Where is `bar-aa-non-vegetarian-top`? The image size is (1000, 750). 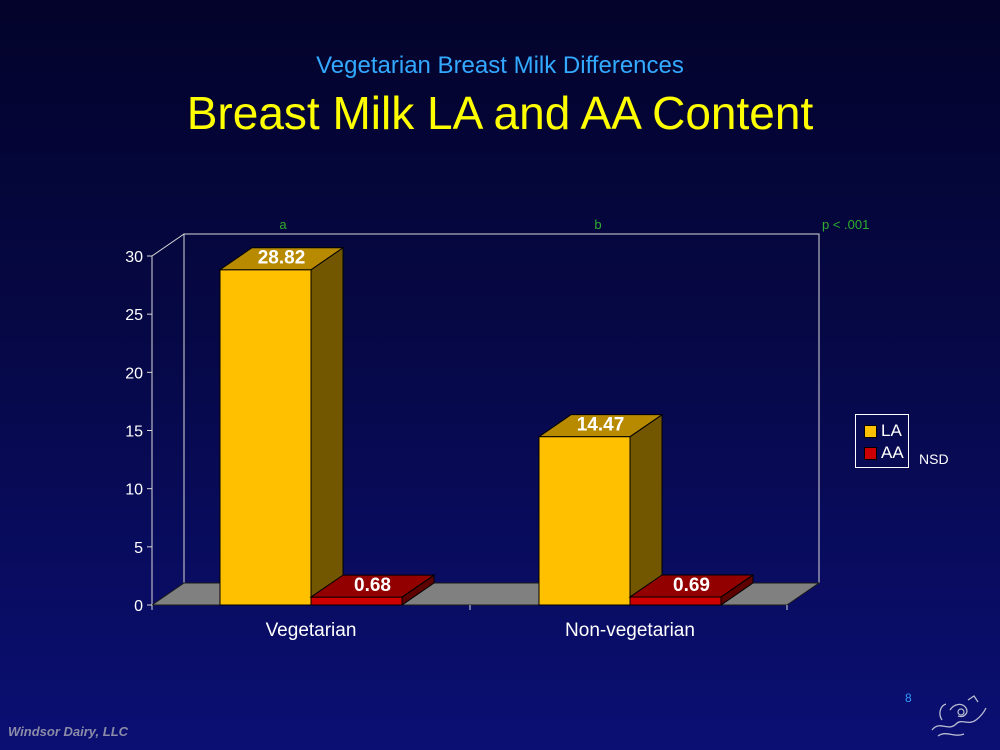 bar-aa-non-vegetarian-top is located at coordinates (691, 586).